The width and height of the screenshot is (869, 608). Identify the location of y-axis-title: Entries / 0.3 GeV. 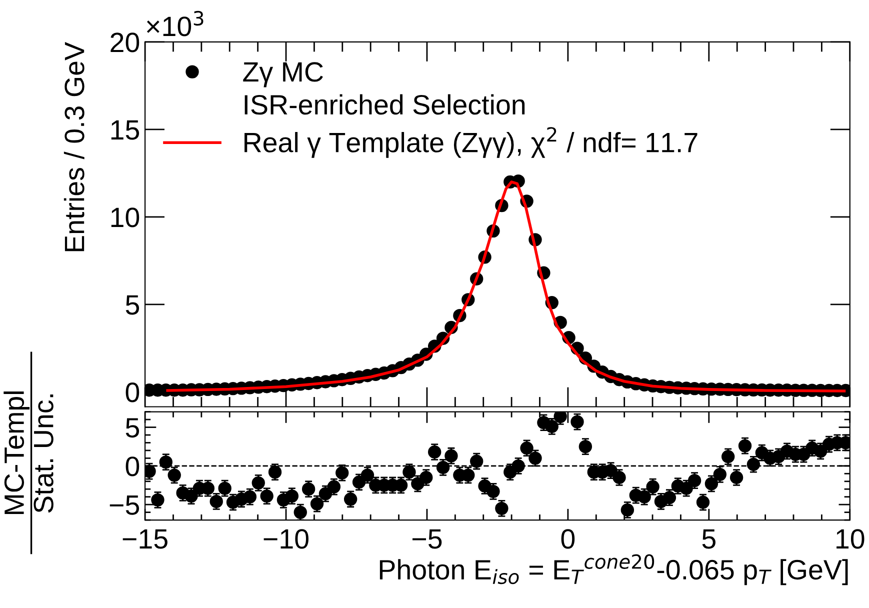
(74, 147).